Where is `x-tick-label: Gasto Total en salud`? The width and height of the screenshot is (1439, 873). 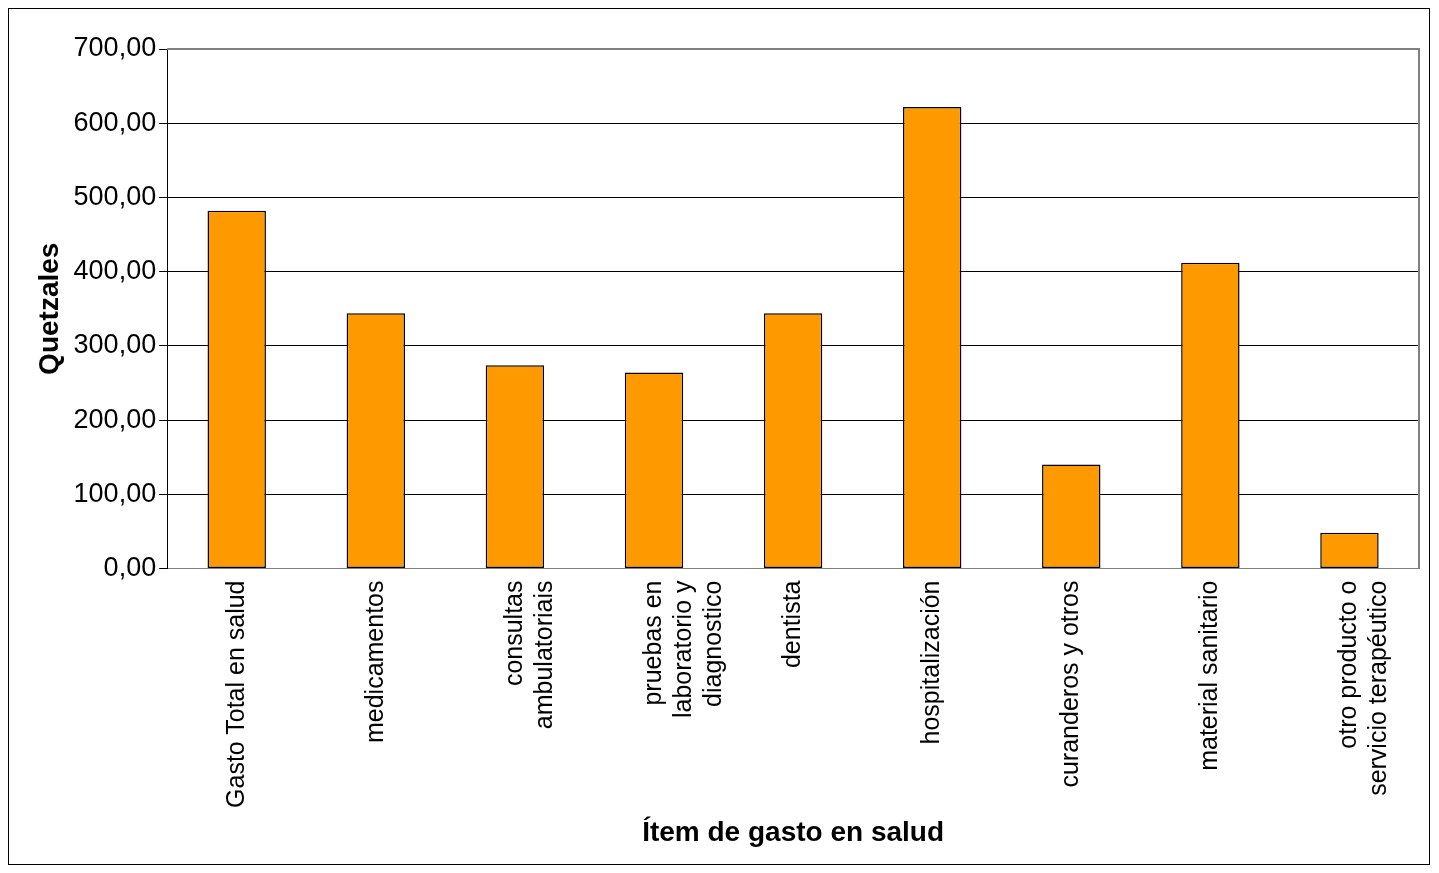
x-tick-label: Gasto Total en salud is located at coordinates (234, 694).